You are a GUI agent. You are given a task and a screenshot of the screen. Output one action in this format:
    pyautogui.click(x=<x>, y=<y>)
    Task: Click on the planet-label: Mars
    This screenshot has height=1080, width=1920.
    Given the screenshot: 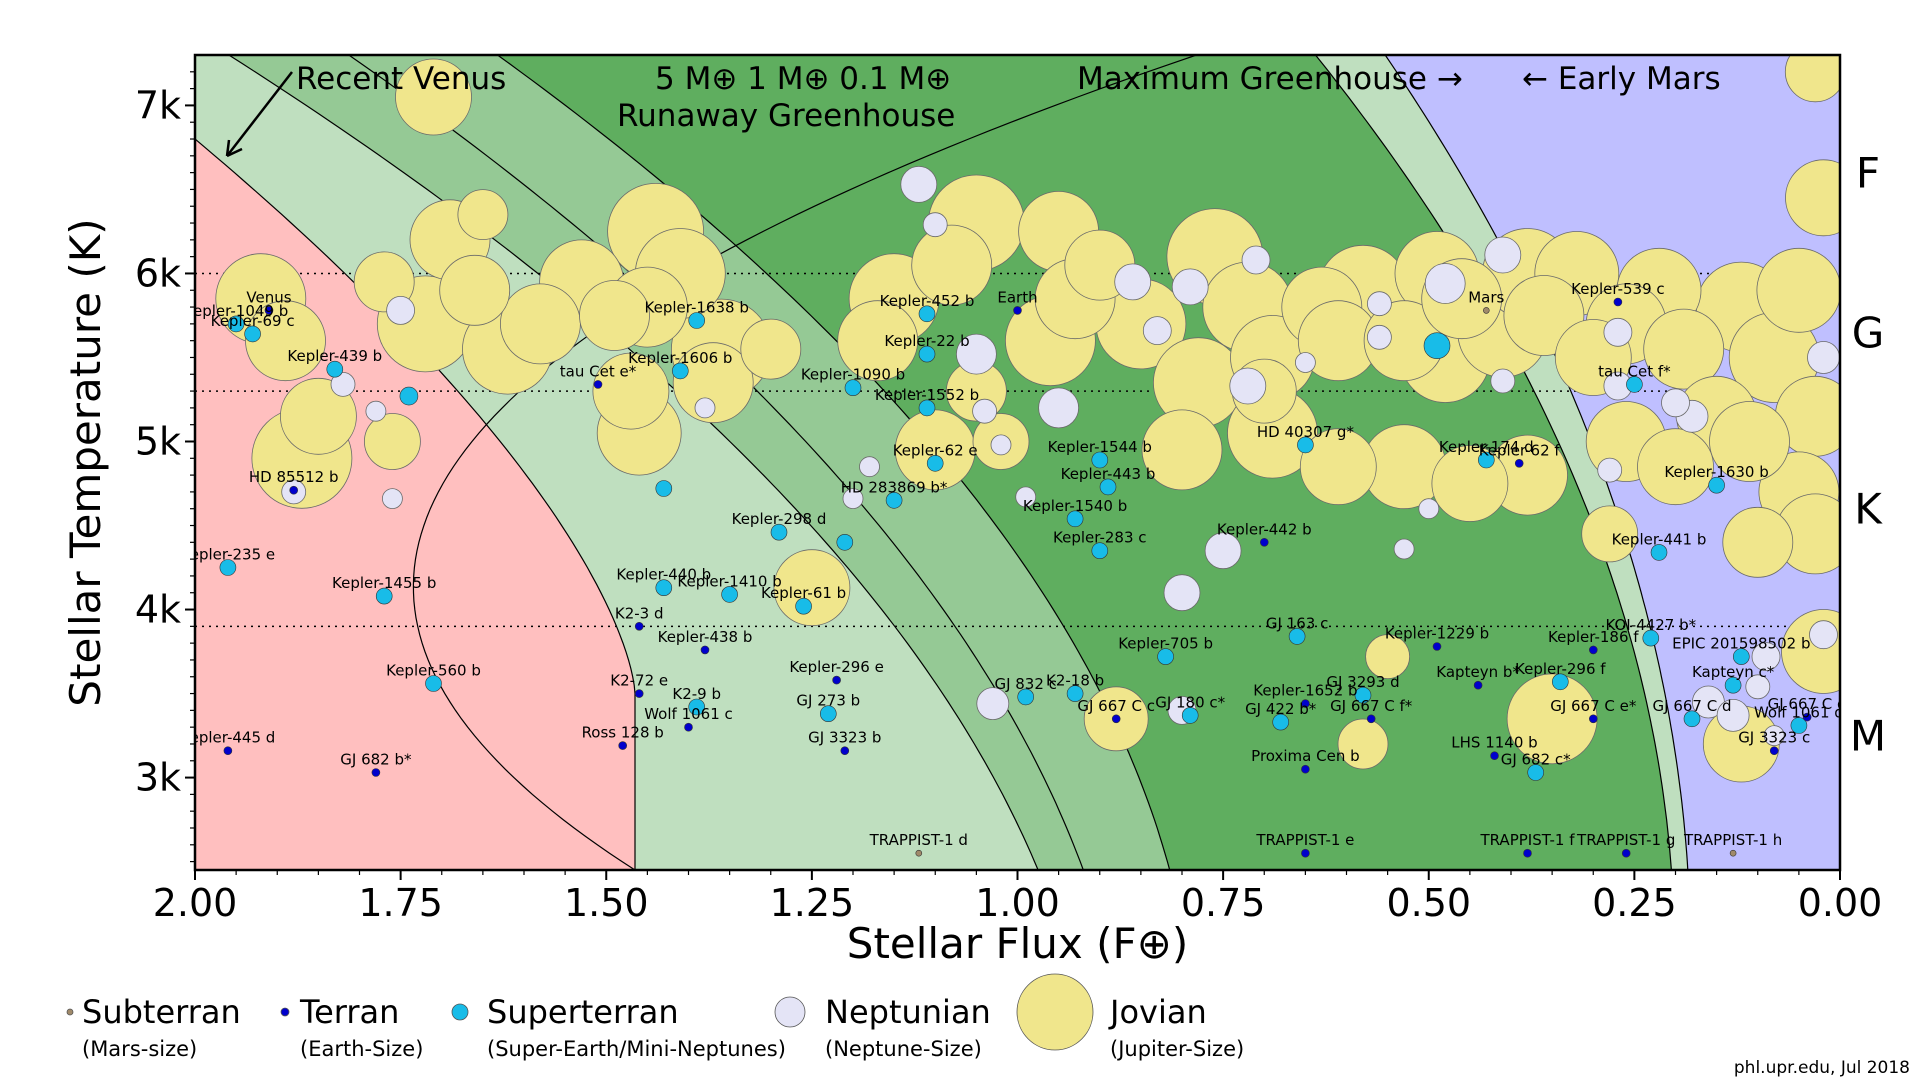 What is the action you would take?
    pyautogui.click(x=1486, y=297)
    